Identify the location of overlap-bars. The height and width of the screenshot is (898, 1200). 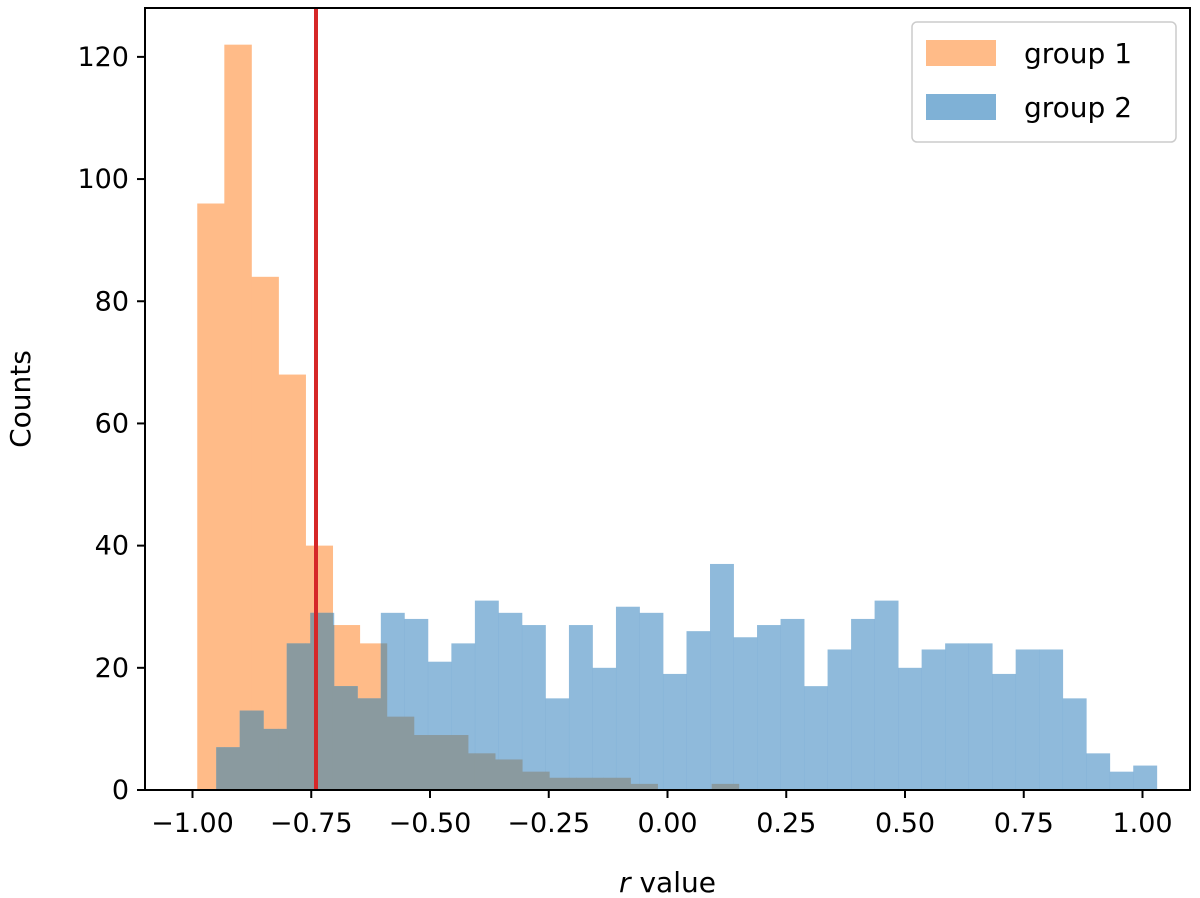
(478, 701).